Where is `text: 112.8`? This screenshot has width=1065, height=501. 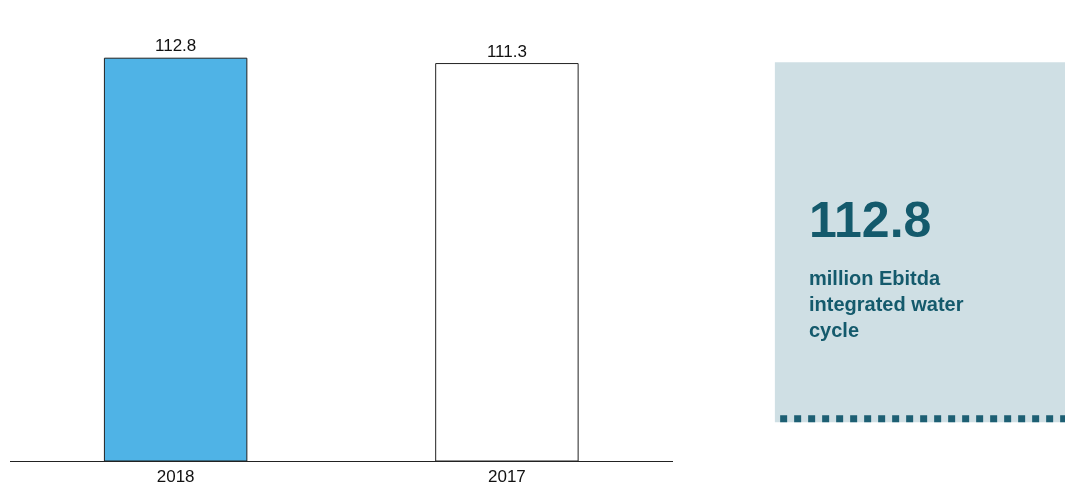
text: 112.8 is located at coordinates (870, 220).